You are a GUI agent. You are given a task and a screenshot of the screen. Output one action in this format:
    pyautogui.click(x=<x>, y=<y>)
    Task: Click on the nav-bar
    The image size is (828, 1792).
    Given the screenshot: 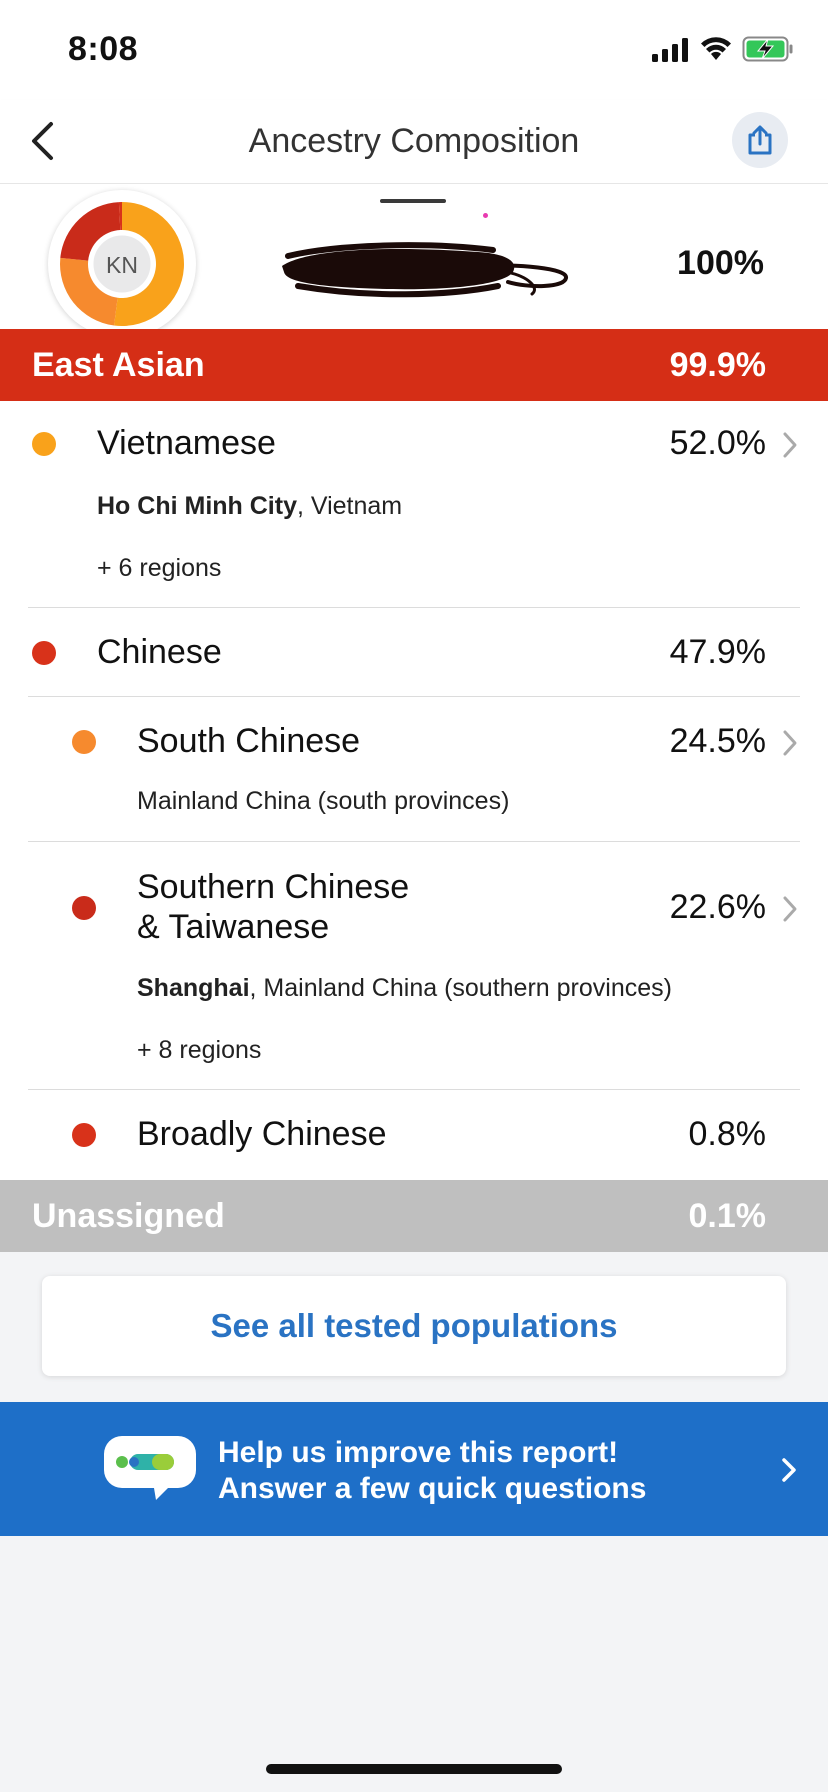 What is the action you would take?
    pyautogui.click(x=414, y=142)
    